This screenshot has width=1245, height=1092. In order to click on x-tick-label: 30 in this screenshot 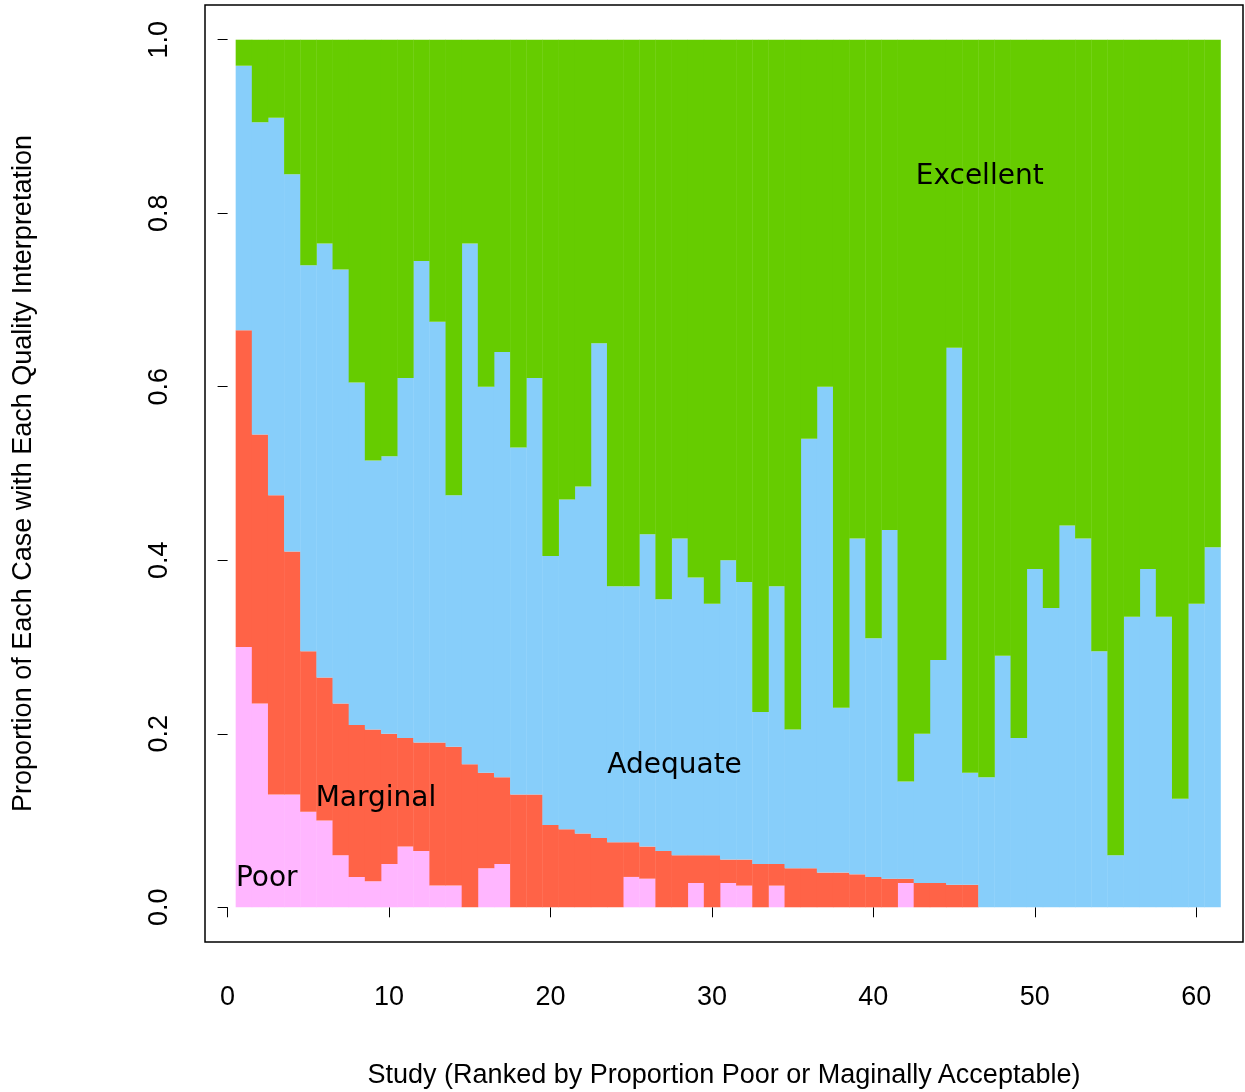, I will do `click(711, 995)`.